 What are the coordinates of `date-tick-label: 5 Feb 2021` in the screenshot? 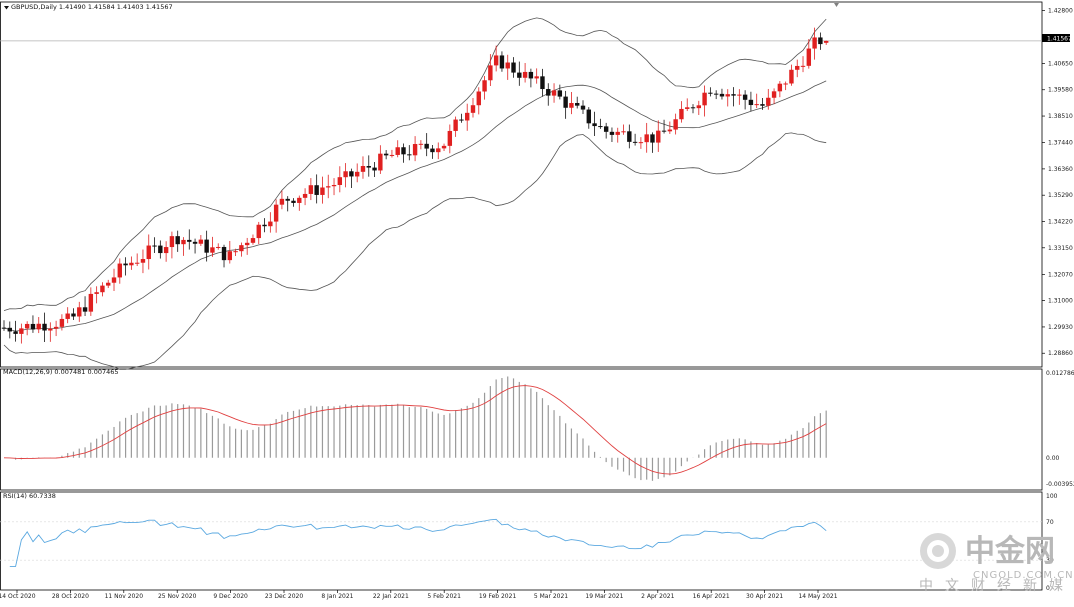 It's located at (444, 596).